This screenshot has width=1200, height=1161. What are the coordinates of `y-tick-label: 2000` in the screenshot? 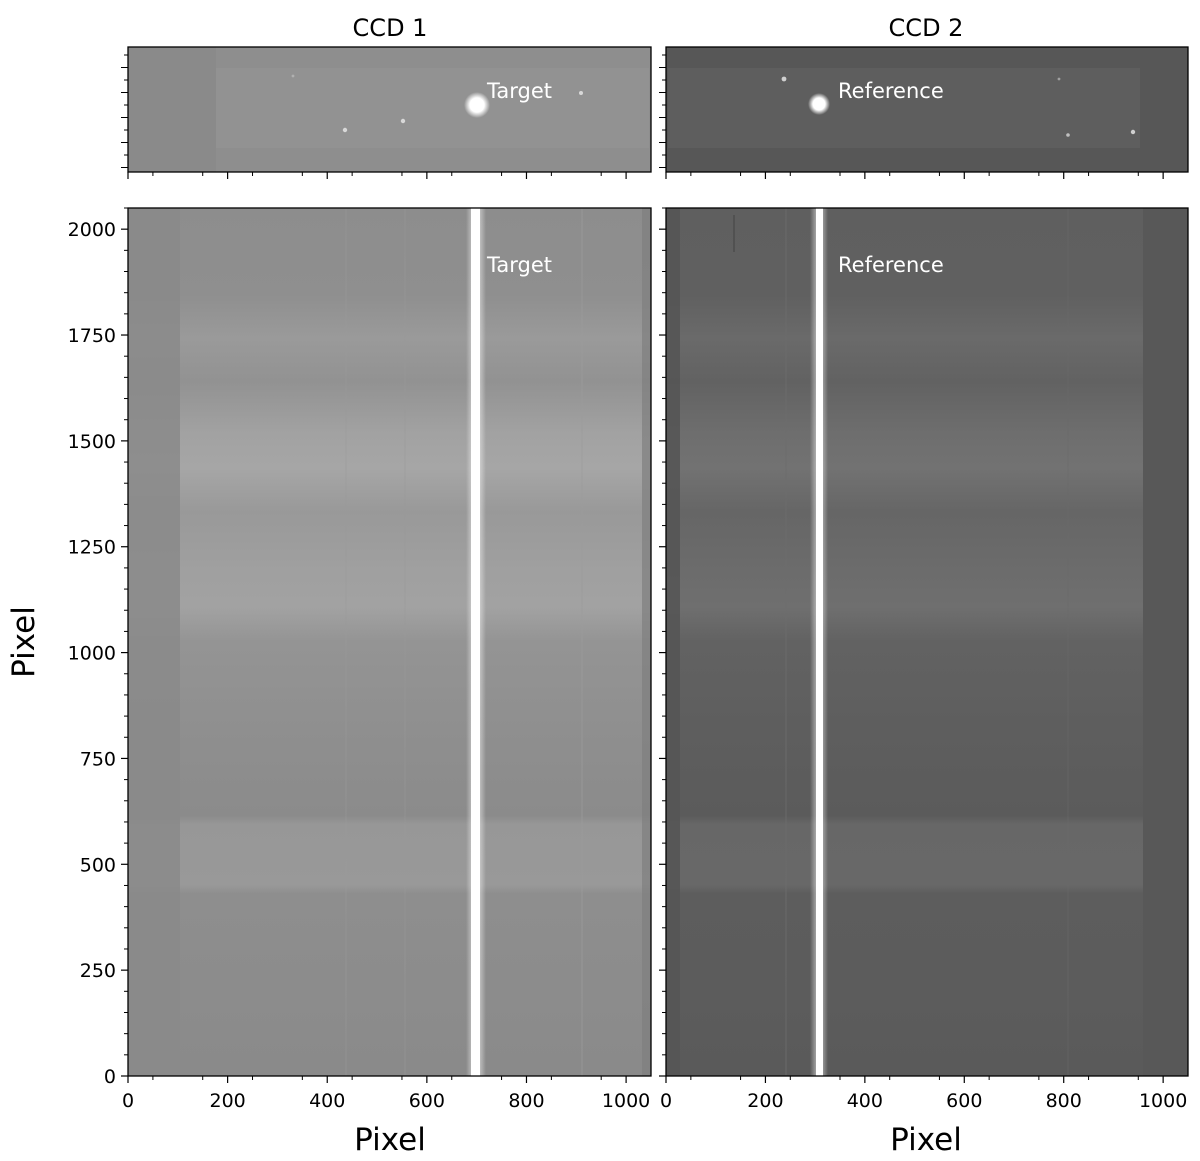 It's located at (92, 230).